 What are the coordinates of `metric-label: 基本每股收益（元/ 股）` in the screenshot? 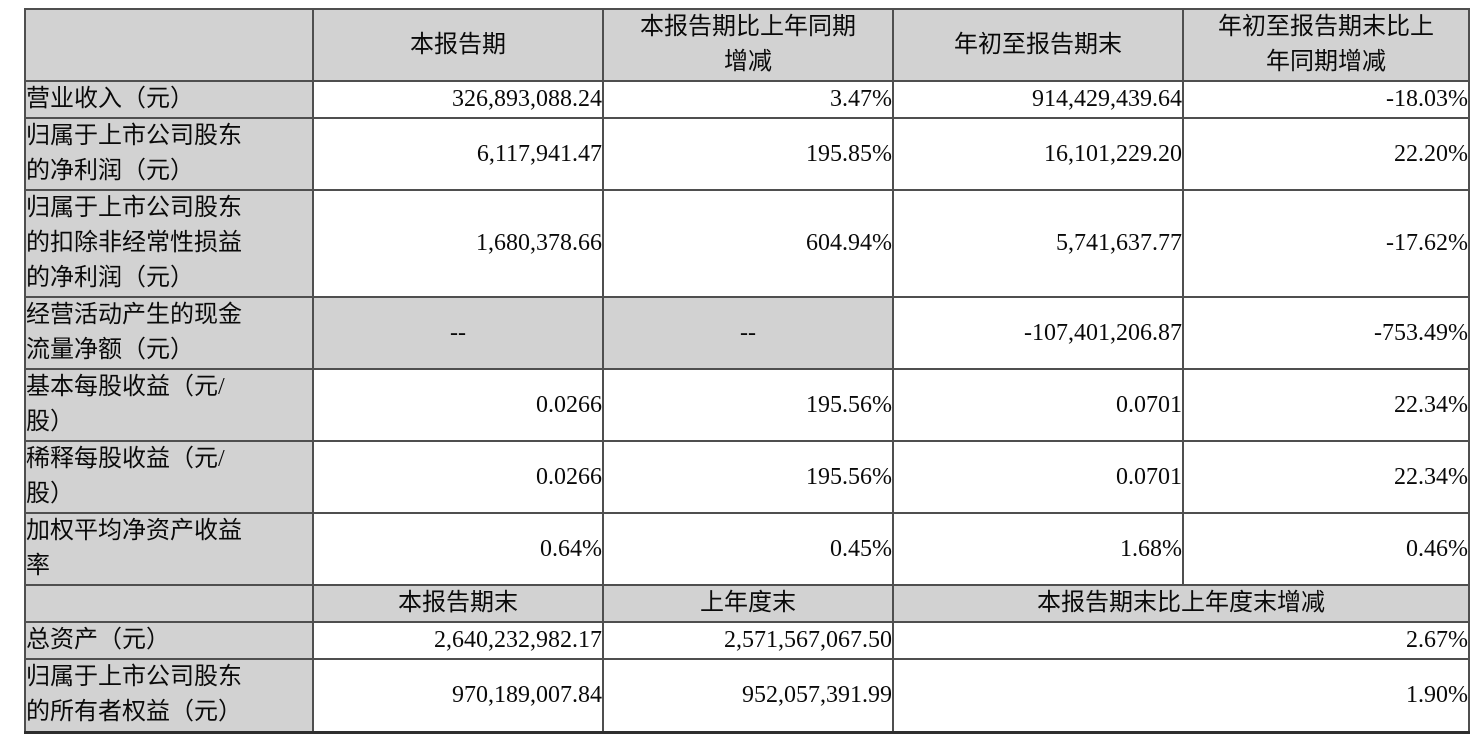 It's located at (169, 405).